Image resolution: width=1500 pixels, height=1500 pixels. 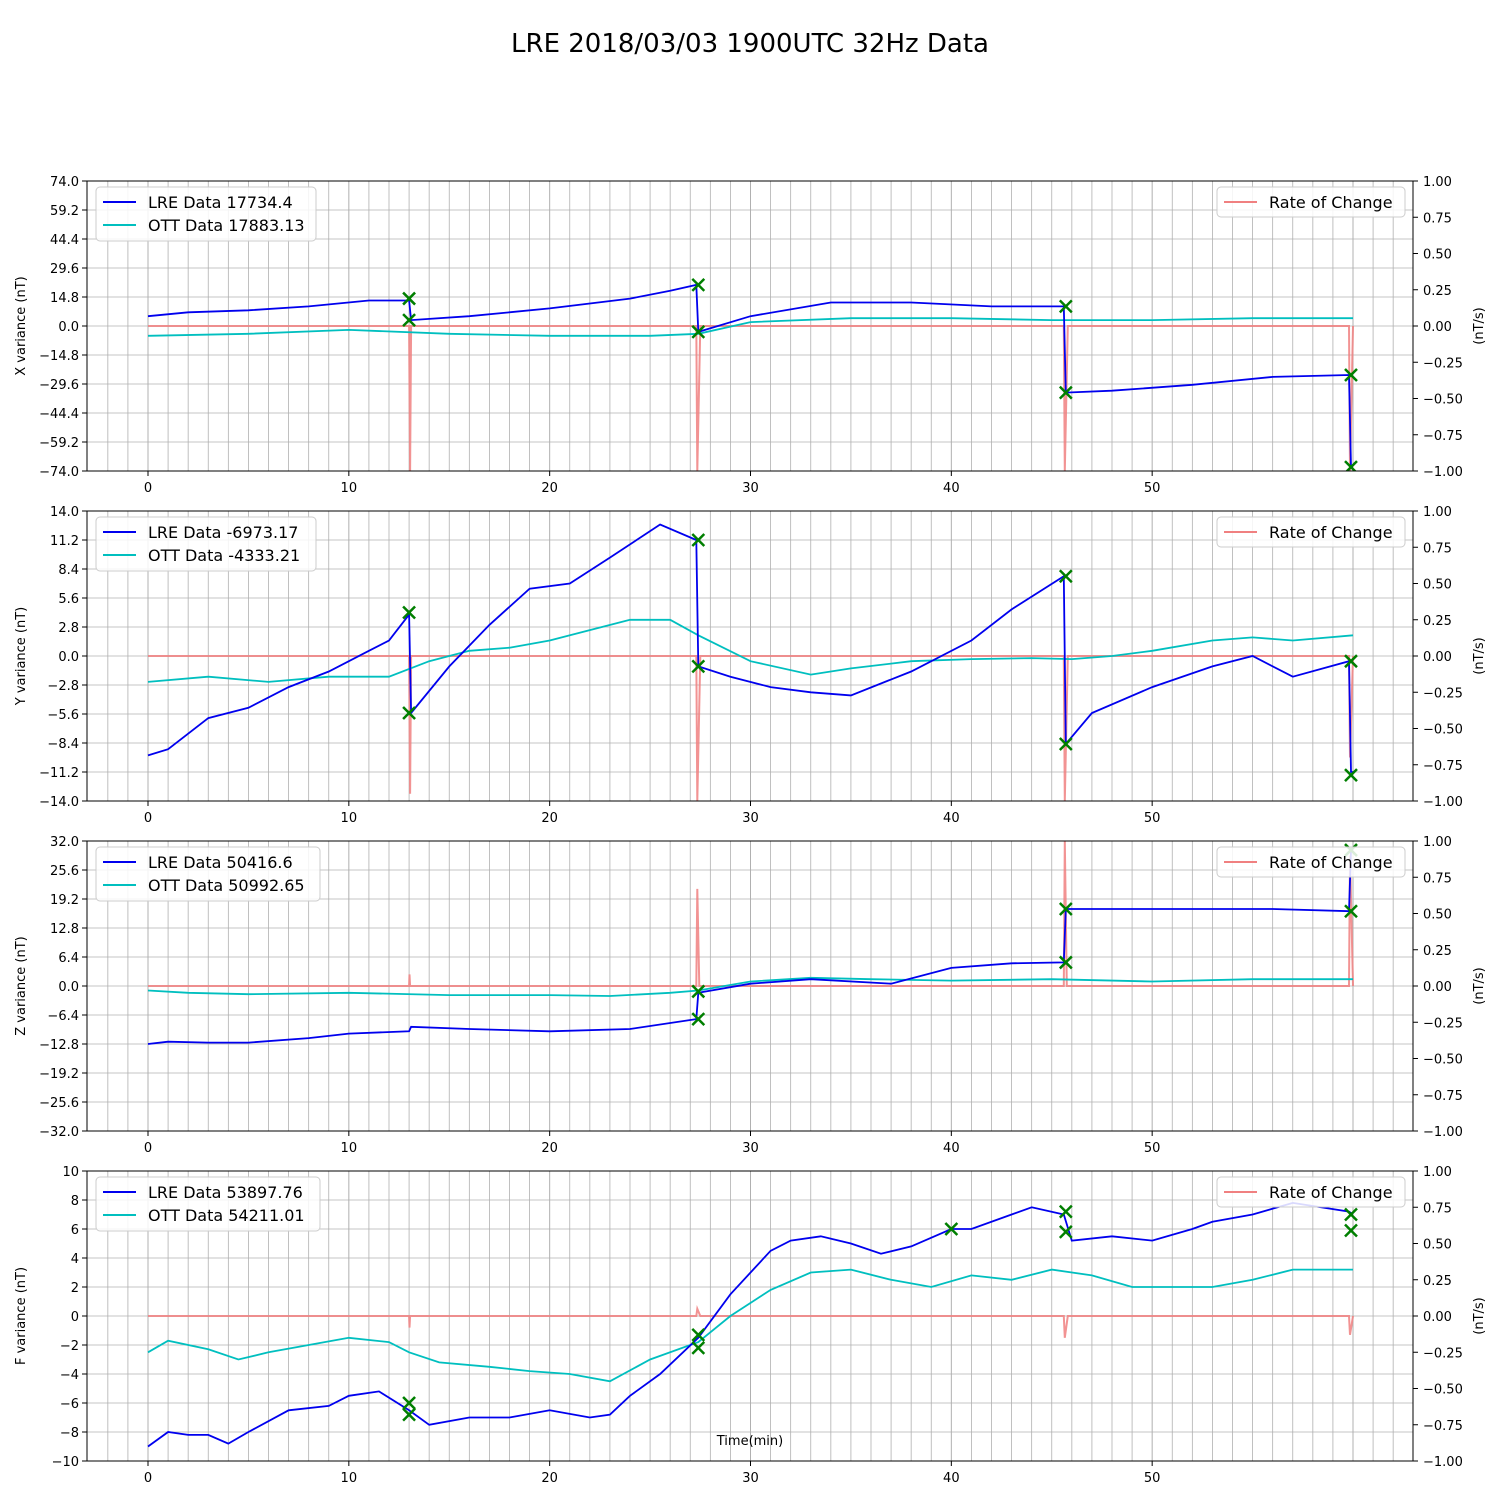 I want to click on legend-entry: OTT Data -4333.21, so click(x=224, y=555).